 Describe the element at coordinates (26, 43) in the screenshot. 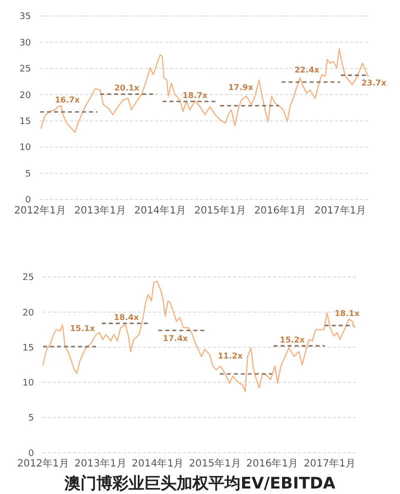

I see `y-tick-label: 30` at that location.